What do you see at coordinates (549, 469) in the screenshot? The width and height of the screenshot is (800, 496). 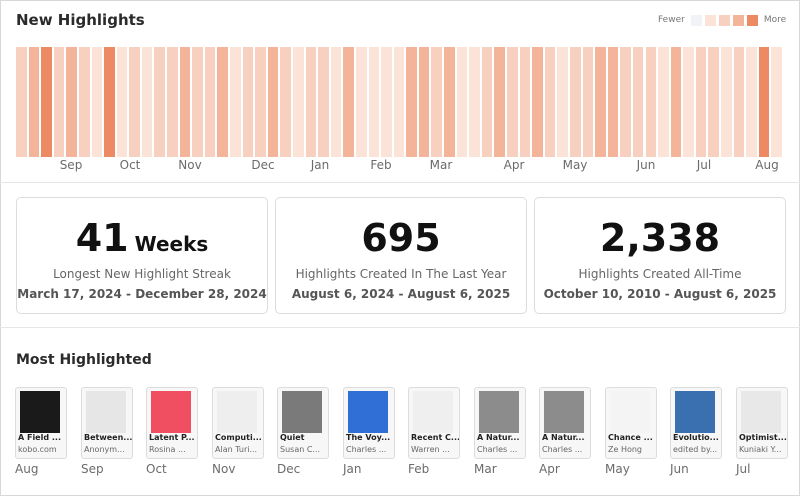 I see `book-month-label: Apr` at bounding box center [549, 469].